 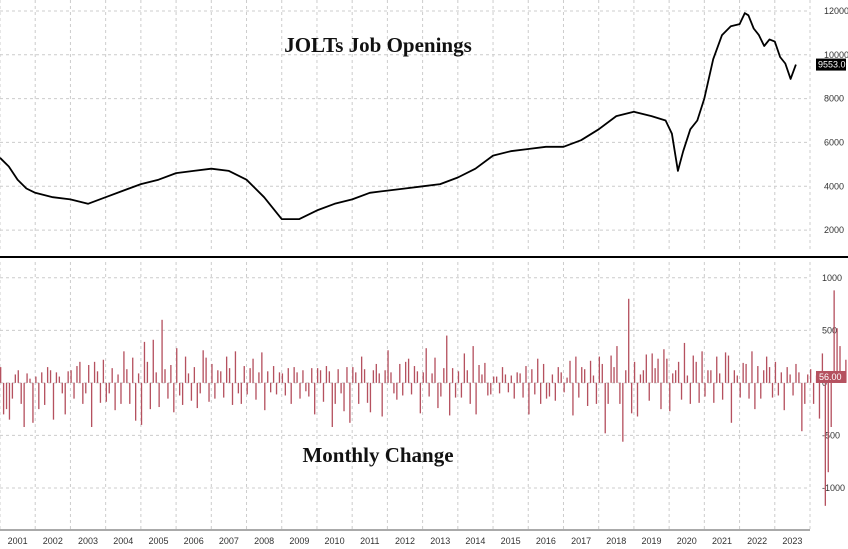 I want to click on x-tick-label: 2016, so click(x=546, y=541).